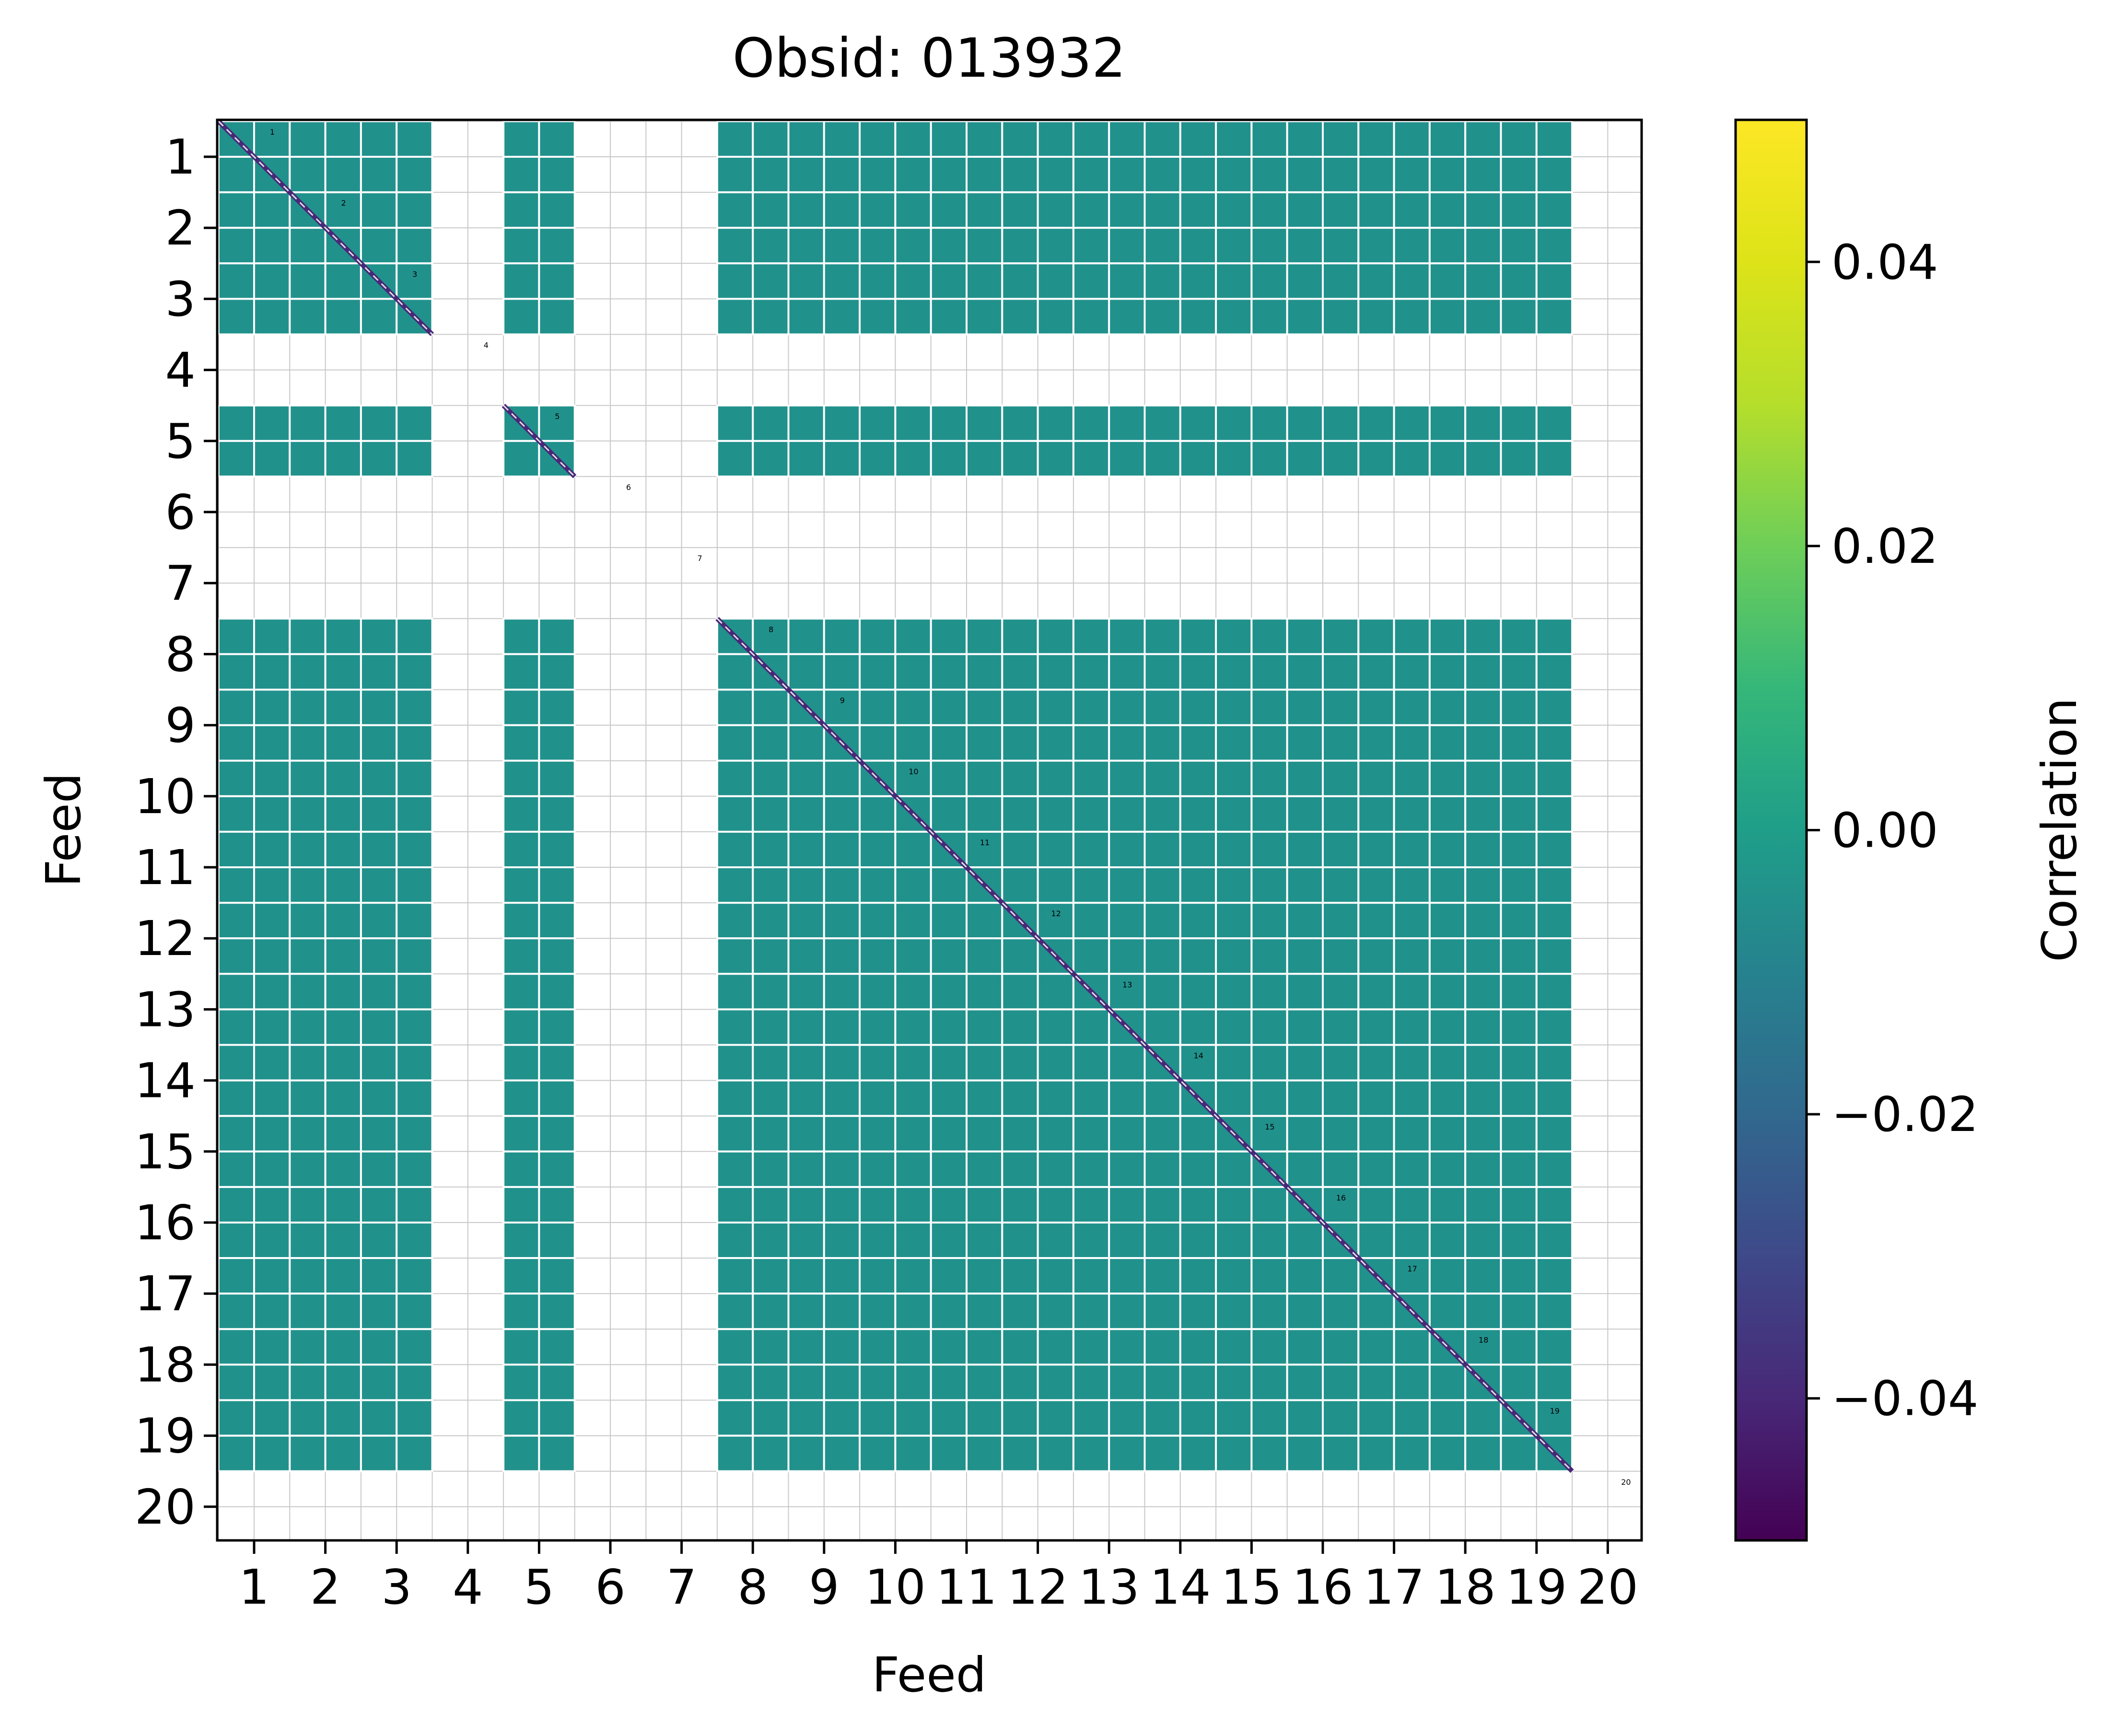 The width and height of the screenshot is (2111, 1736). What do you see at coordinates (1904, 1114) in the screenshot?
I see `colorbar-tick-label: −0.02` at bounding box center [1904, 1114].